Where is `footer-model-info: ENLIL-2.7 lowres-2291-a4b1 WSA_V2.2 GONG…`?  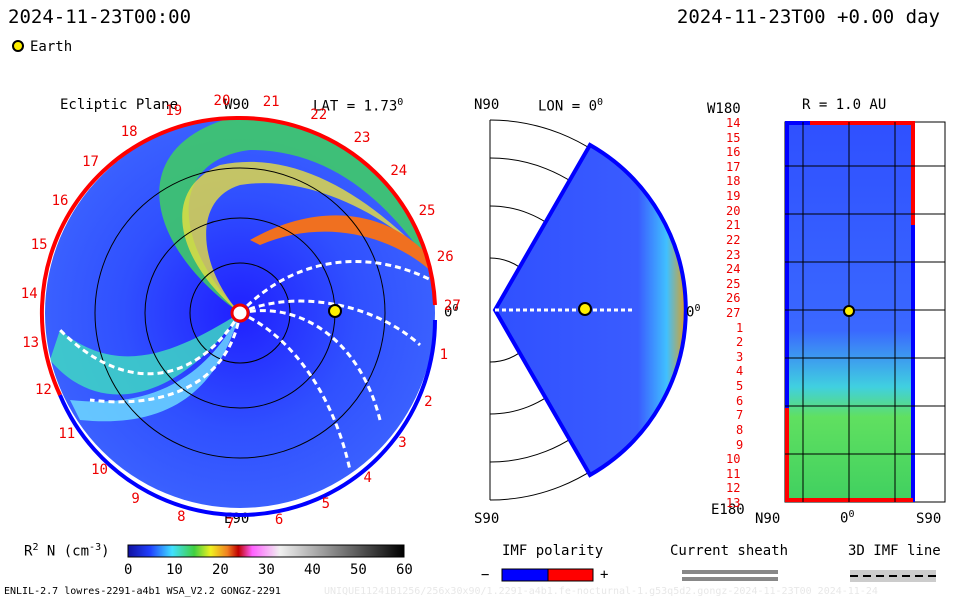
footer-model-info: ENLIL-2.7 lowres-2291-a4b1 WSA_V2.2 GONG… is located at coordinates (142, 591).